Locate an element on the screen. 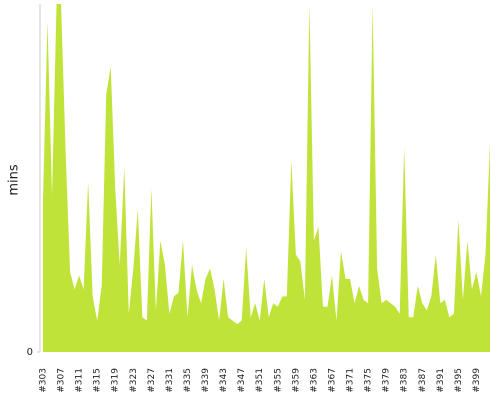 This screenshot has width=500, height=400. x-tick-label: #367 is located at coordinates (332, 380).